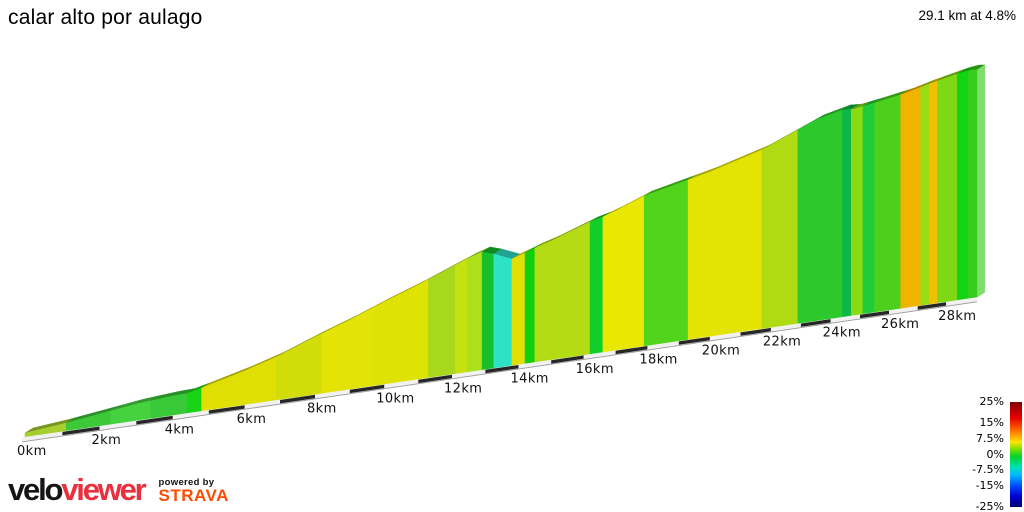 This screenshot has width=1024, height=512. I want to click on km-tick-label: 6km, so click(252, 419).